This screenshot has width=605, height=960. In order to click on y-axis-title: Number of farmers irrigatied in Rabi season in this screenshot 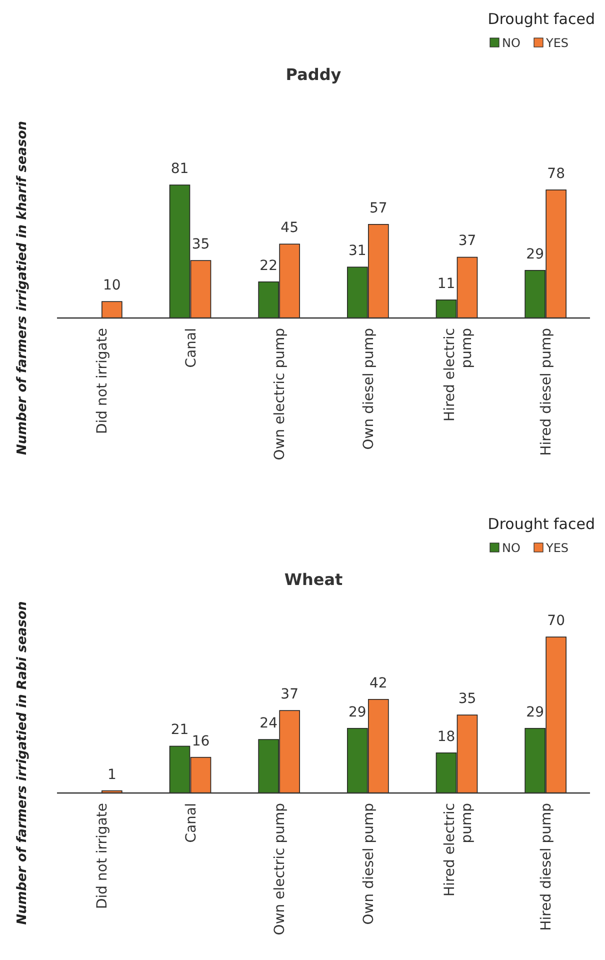, I will do `click(22, 763)`.